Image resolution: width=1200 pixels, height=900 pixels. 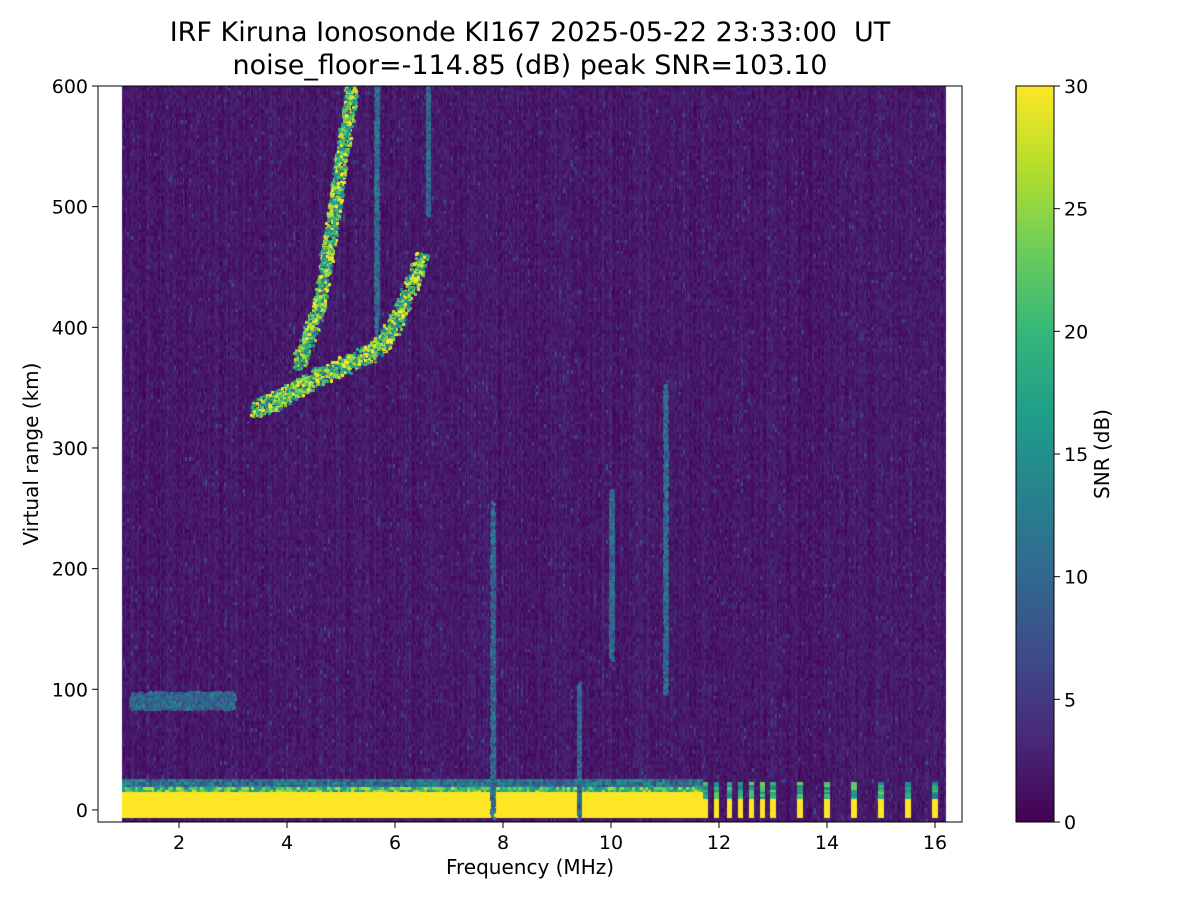 I want to click on y-tick-label: 0, so click(x=82, y=811).